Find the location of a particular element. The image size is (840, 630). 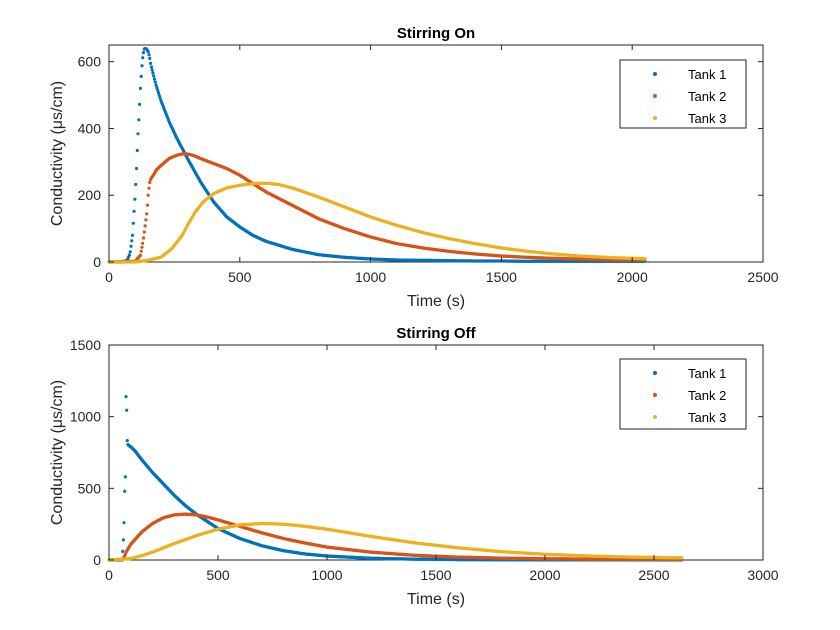

chart-title: Stirring Off is located at coordinates (436, 333).